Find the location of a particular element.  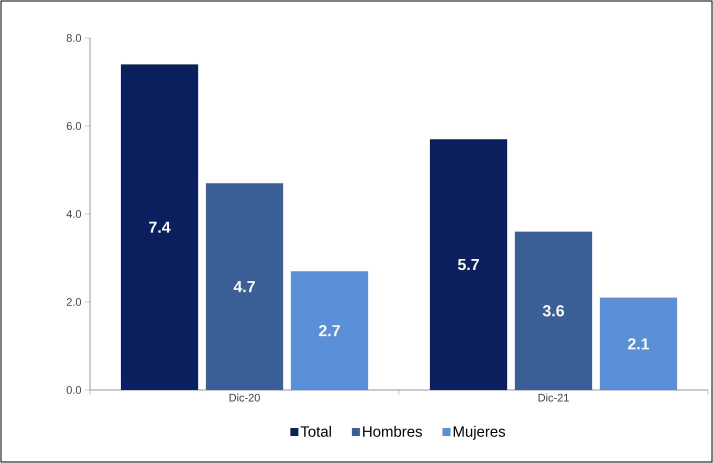

data-label: 4.7 is located at coordinates (244, 286).